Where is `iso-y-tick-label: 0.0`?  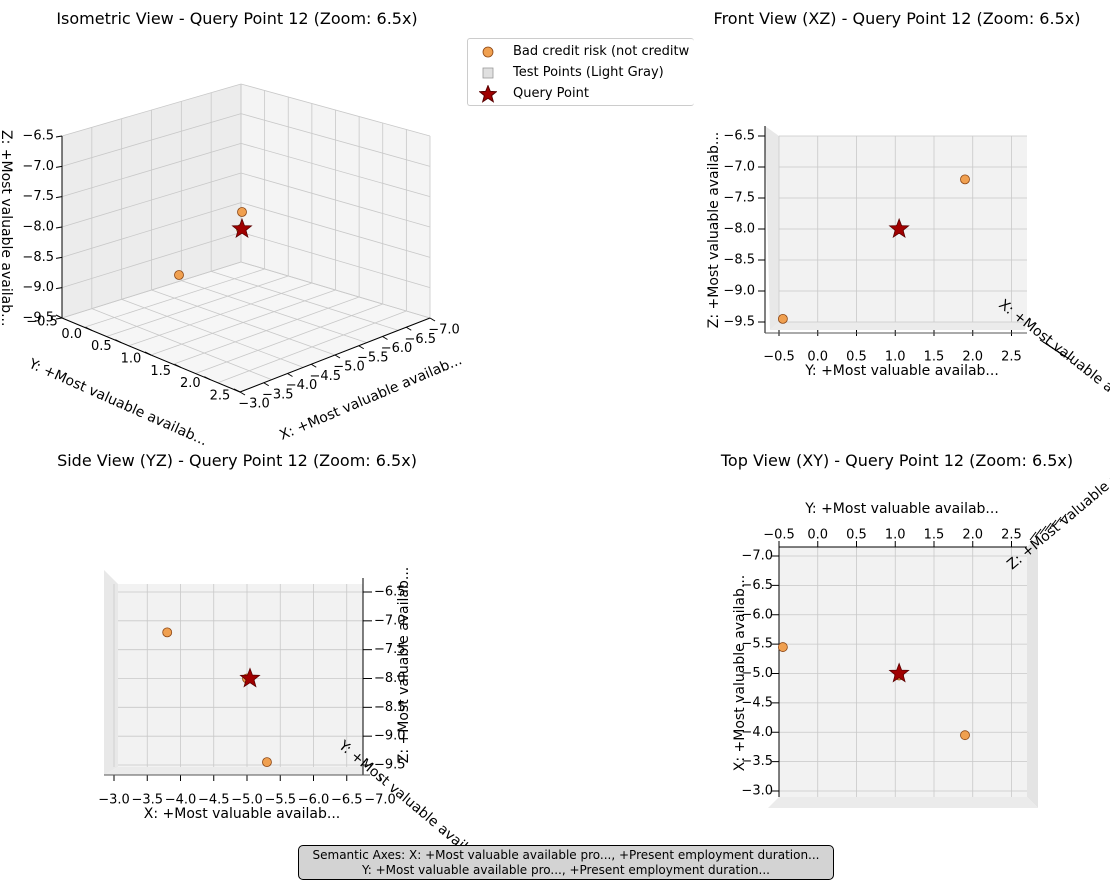 iso-y-tick-label: 0.0 is located at coordinates (71, 334).